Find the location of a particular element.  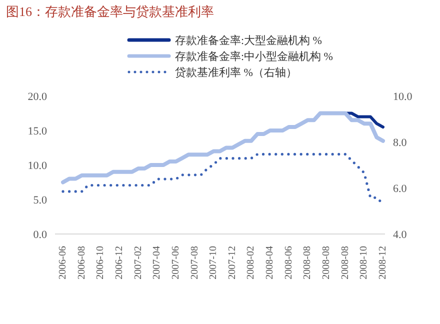

x-tick-label: 2007-02 is located at coordinates (138, 263).